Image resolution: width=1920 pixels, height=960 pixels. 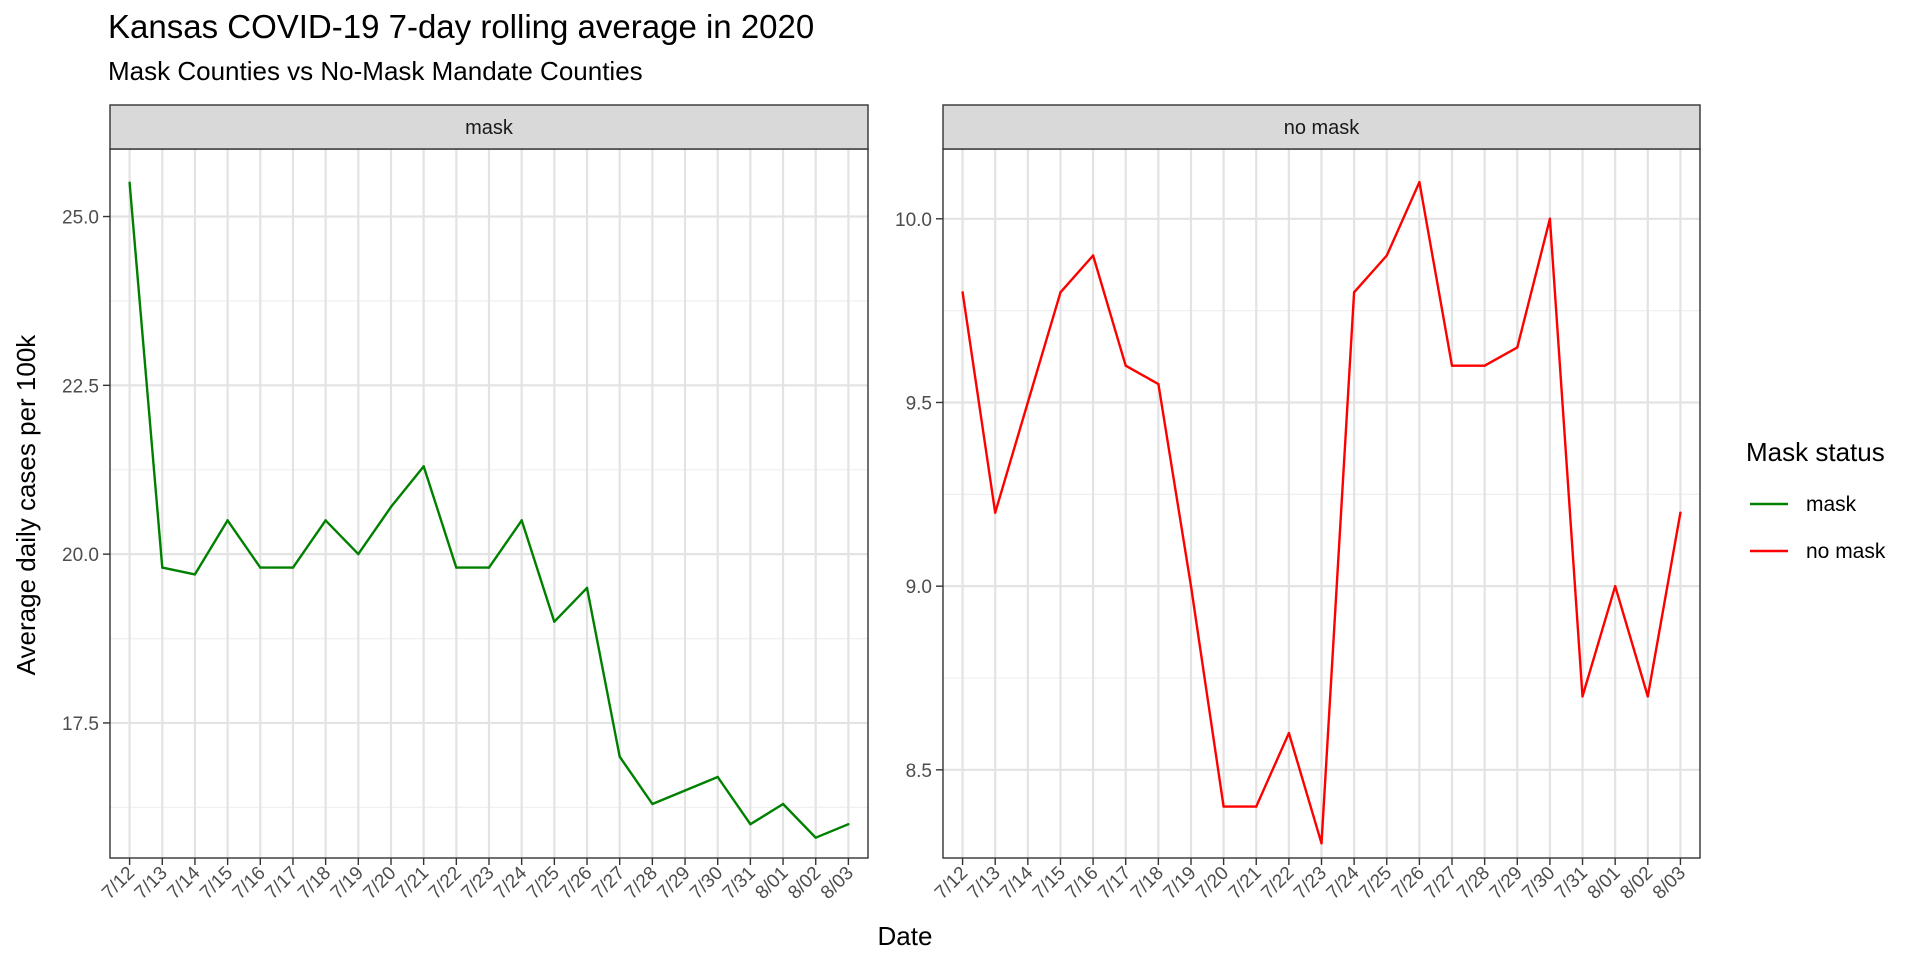 I want to click on panel-1-strip, so click(x=1321, y=127).